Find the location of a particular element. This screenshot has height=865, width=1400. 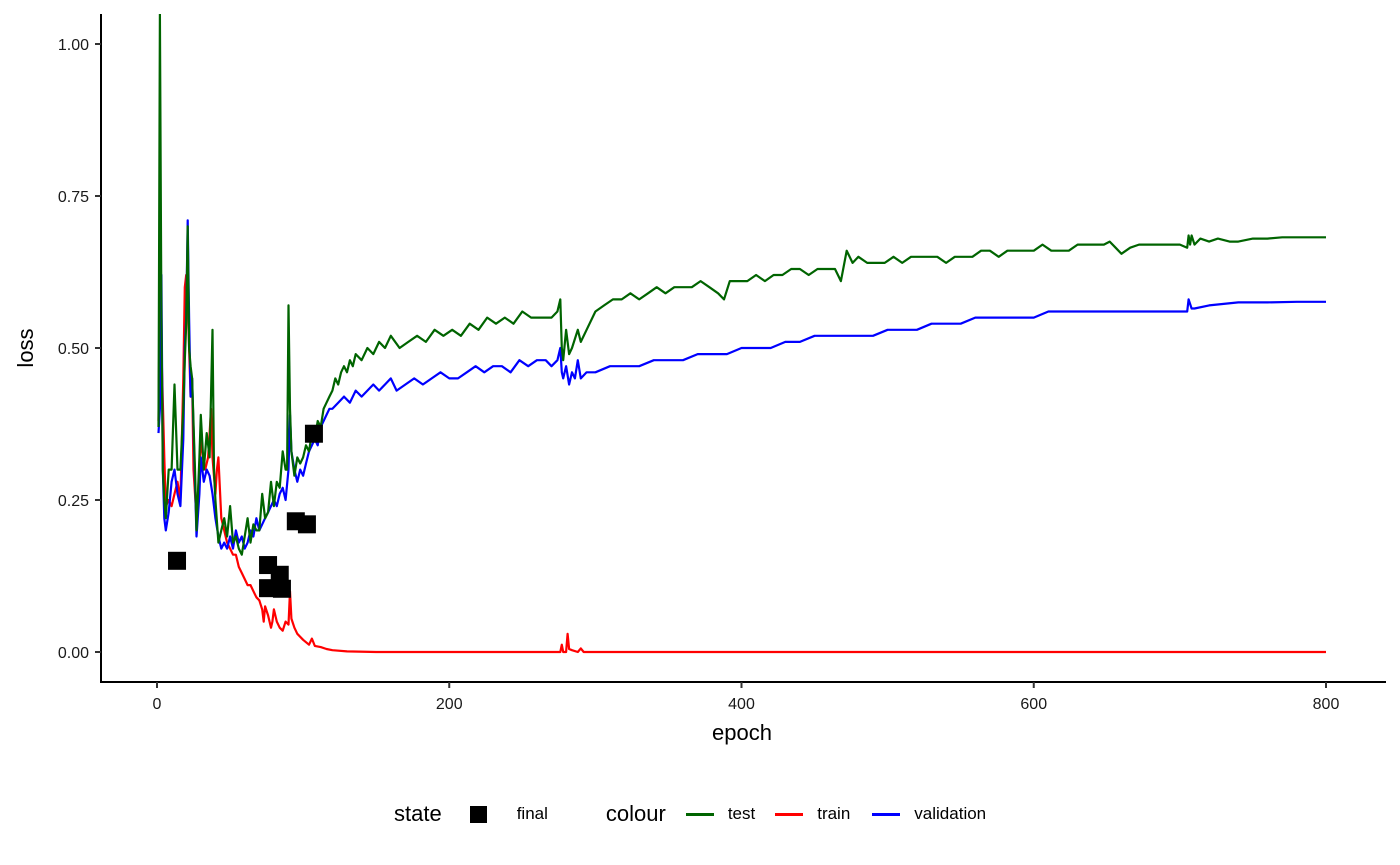

y-tick-label: 0.50 is located at coordinates (73, 349).